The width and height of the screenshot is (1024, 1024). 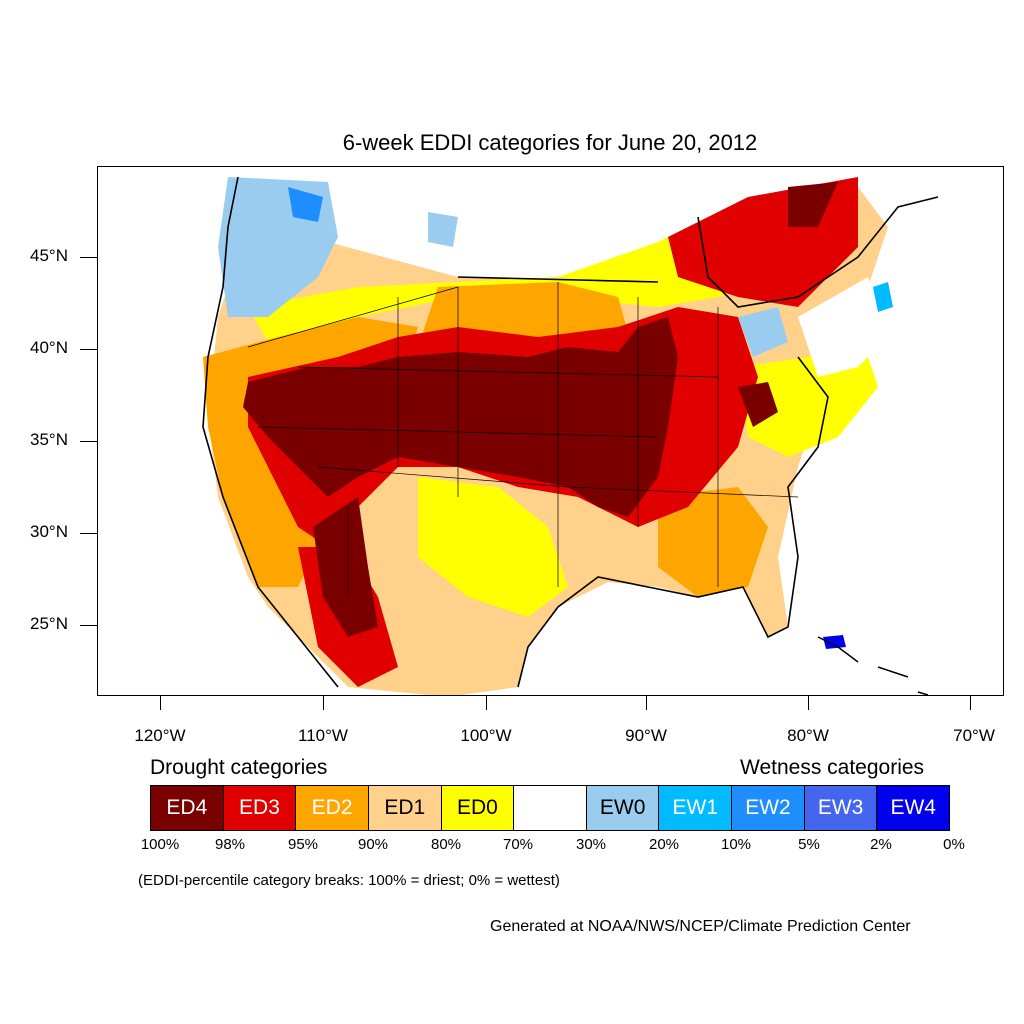 What do you see at coordinates (623, 808) in the screenshot?
I see `legend-seg-ew0: EW0` at bounding box center [623, 808].